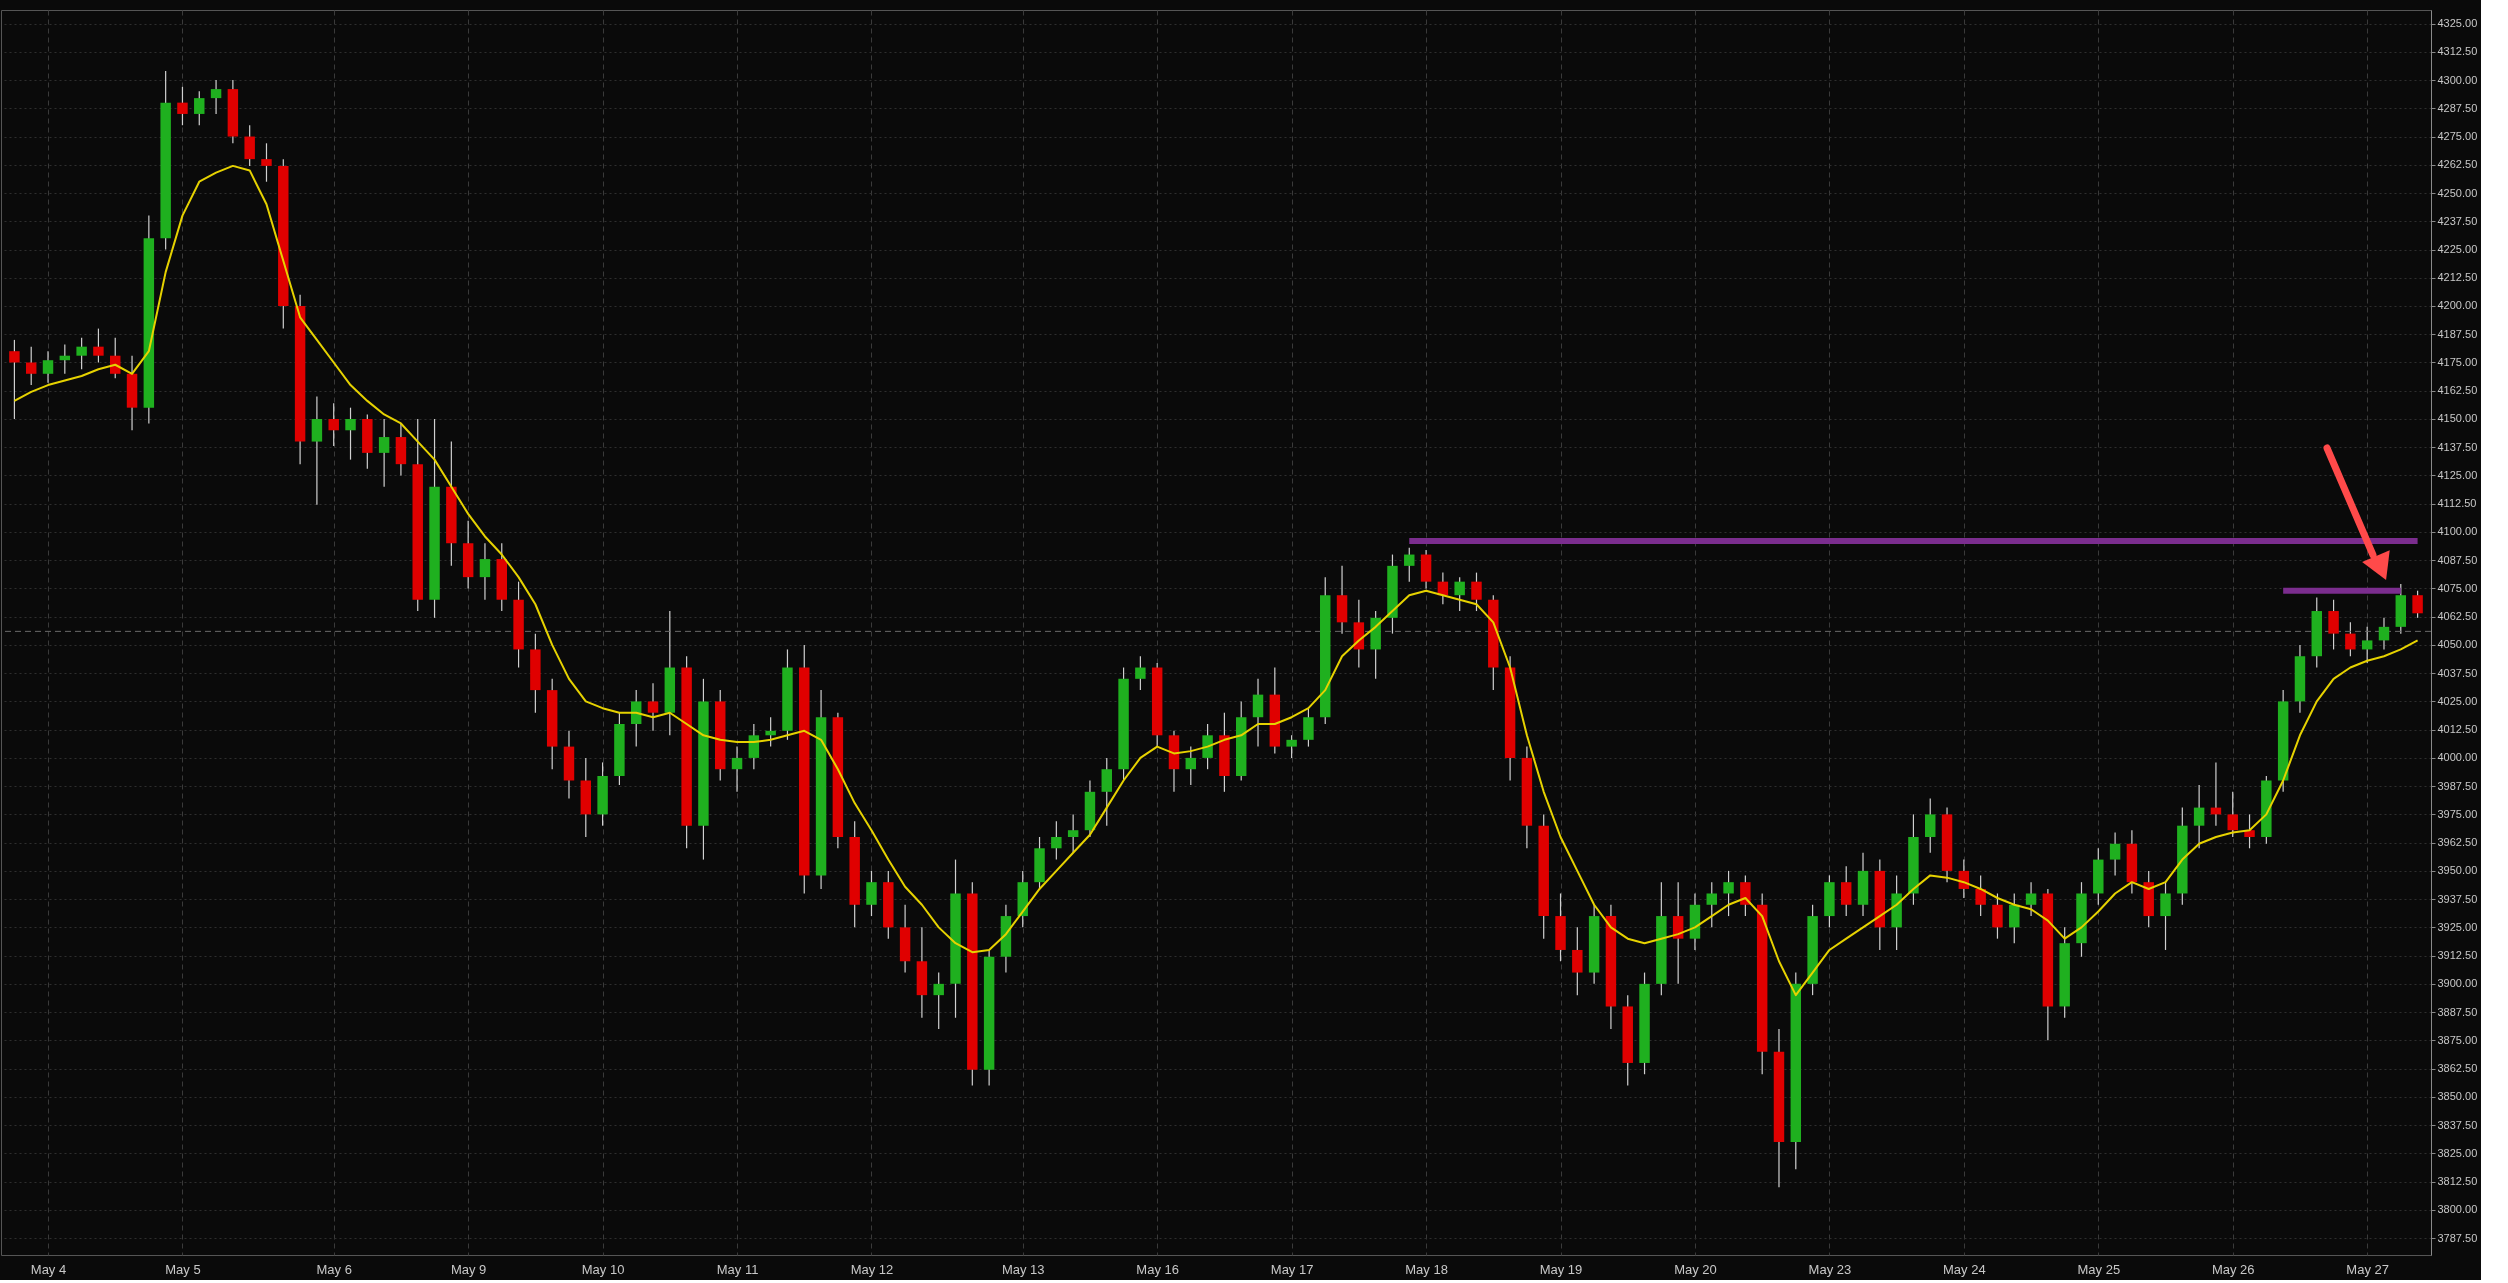 Image resolution: width=2508 pixels, height=1283 pixels. Describe the element at coordinates (2457, 757) in the screenshot. I see `y-tick-label: 4000.00` at that location.